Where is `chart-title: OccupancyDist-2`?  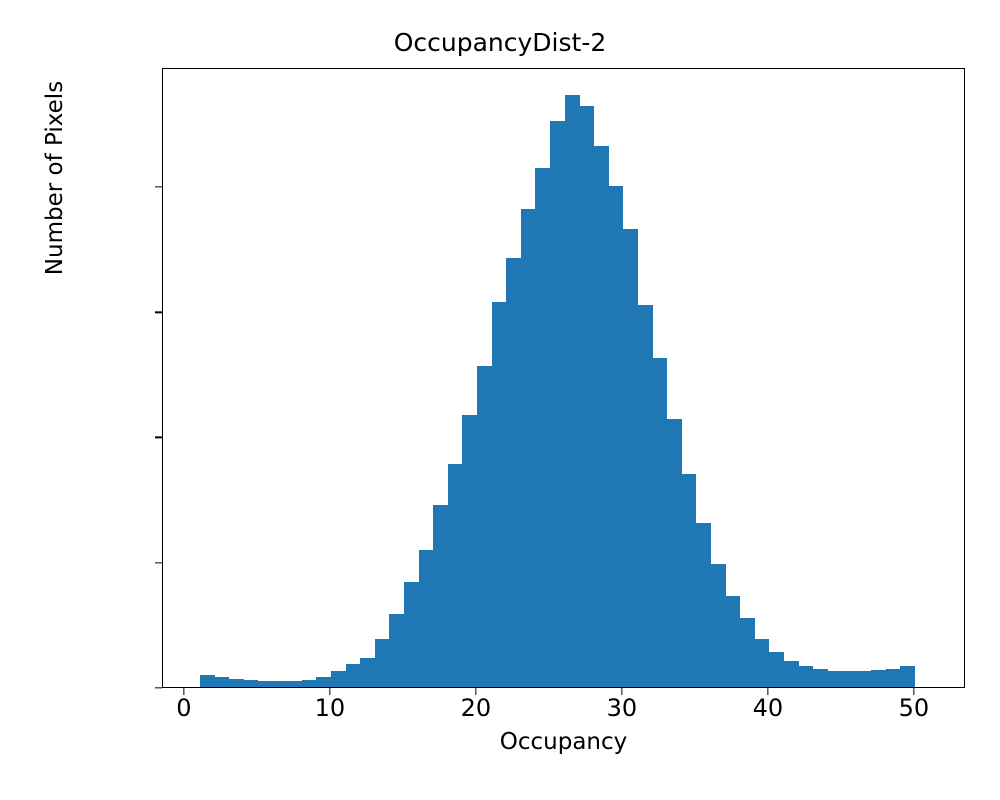 chart-title: OccupancyDist-2 is located at coordinates (500, 42).